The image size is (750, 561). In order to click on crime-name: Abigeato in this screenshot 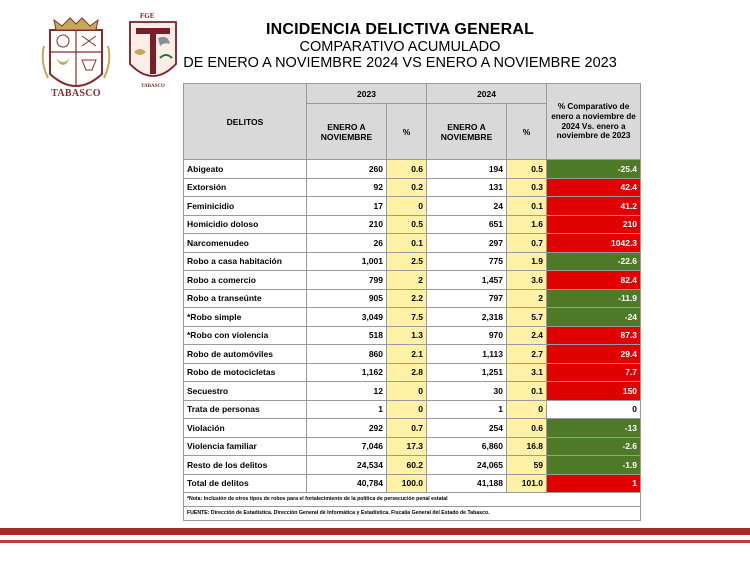, I will do `click(245, 169)`.